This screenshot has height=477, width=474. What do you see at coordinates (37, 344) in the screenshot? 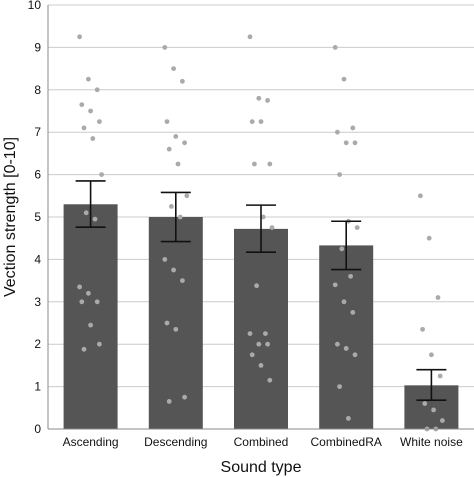
I see `y-tick-label: 2` at bounding box center [37, 344].